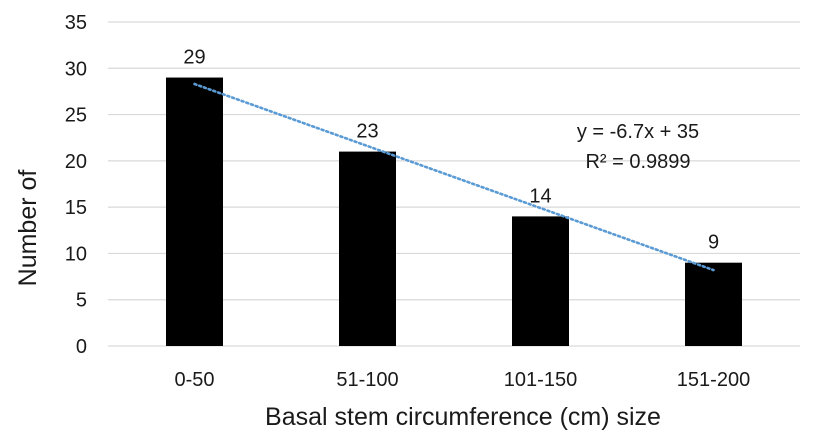 This screenshot has height=436, width=819. I want to click on y-tick-label-20: 20, so click(76, 162).